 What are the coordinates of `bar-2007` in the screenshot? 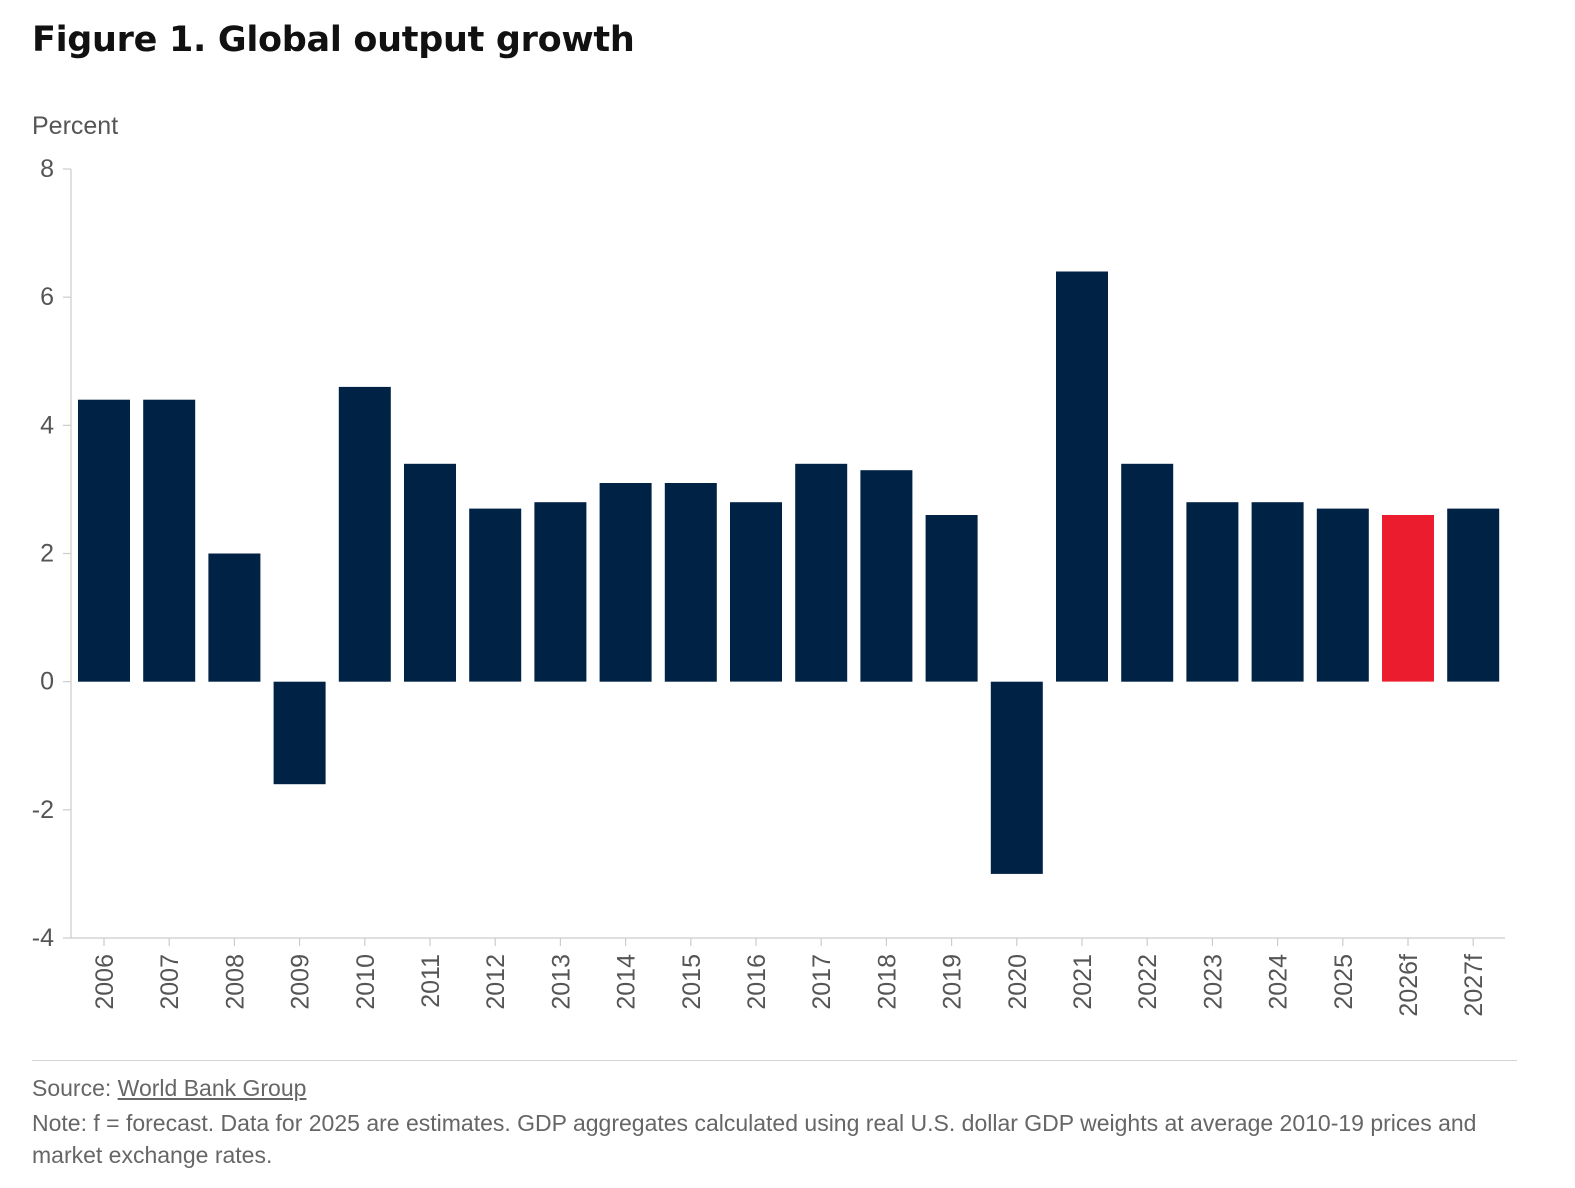 It's located at (169, 540).